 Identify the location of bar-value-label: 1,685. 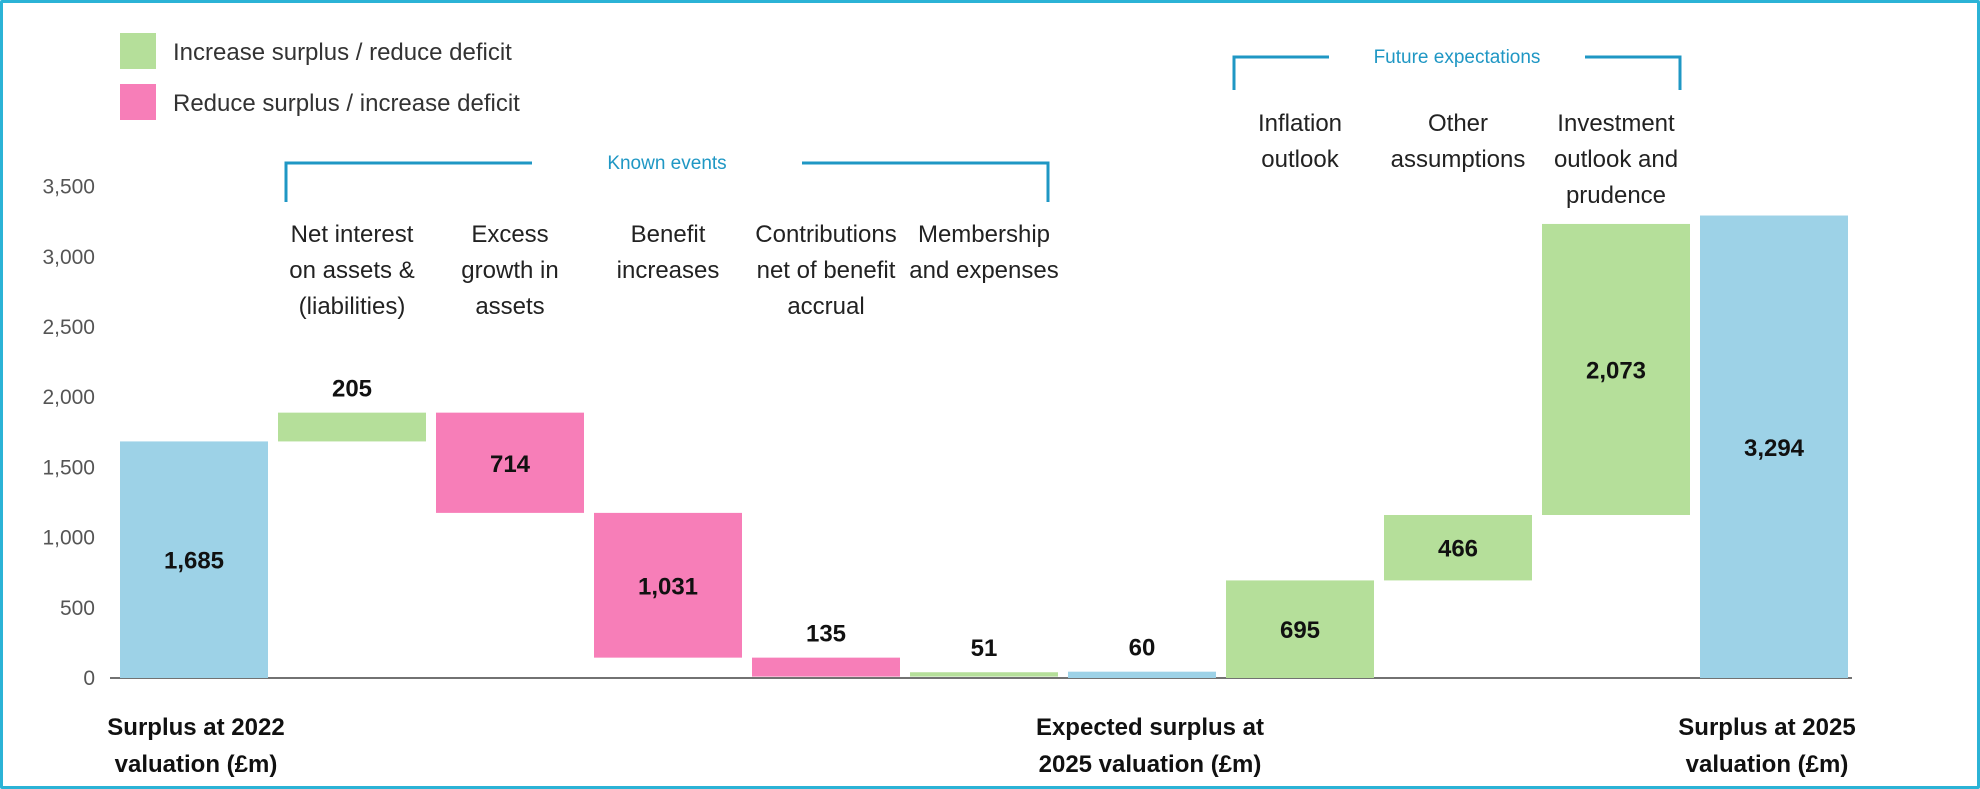
(194, 561).